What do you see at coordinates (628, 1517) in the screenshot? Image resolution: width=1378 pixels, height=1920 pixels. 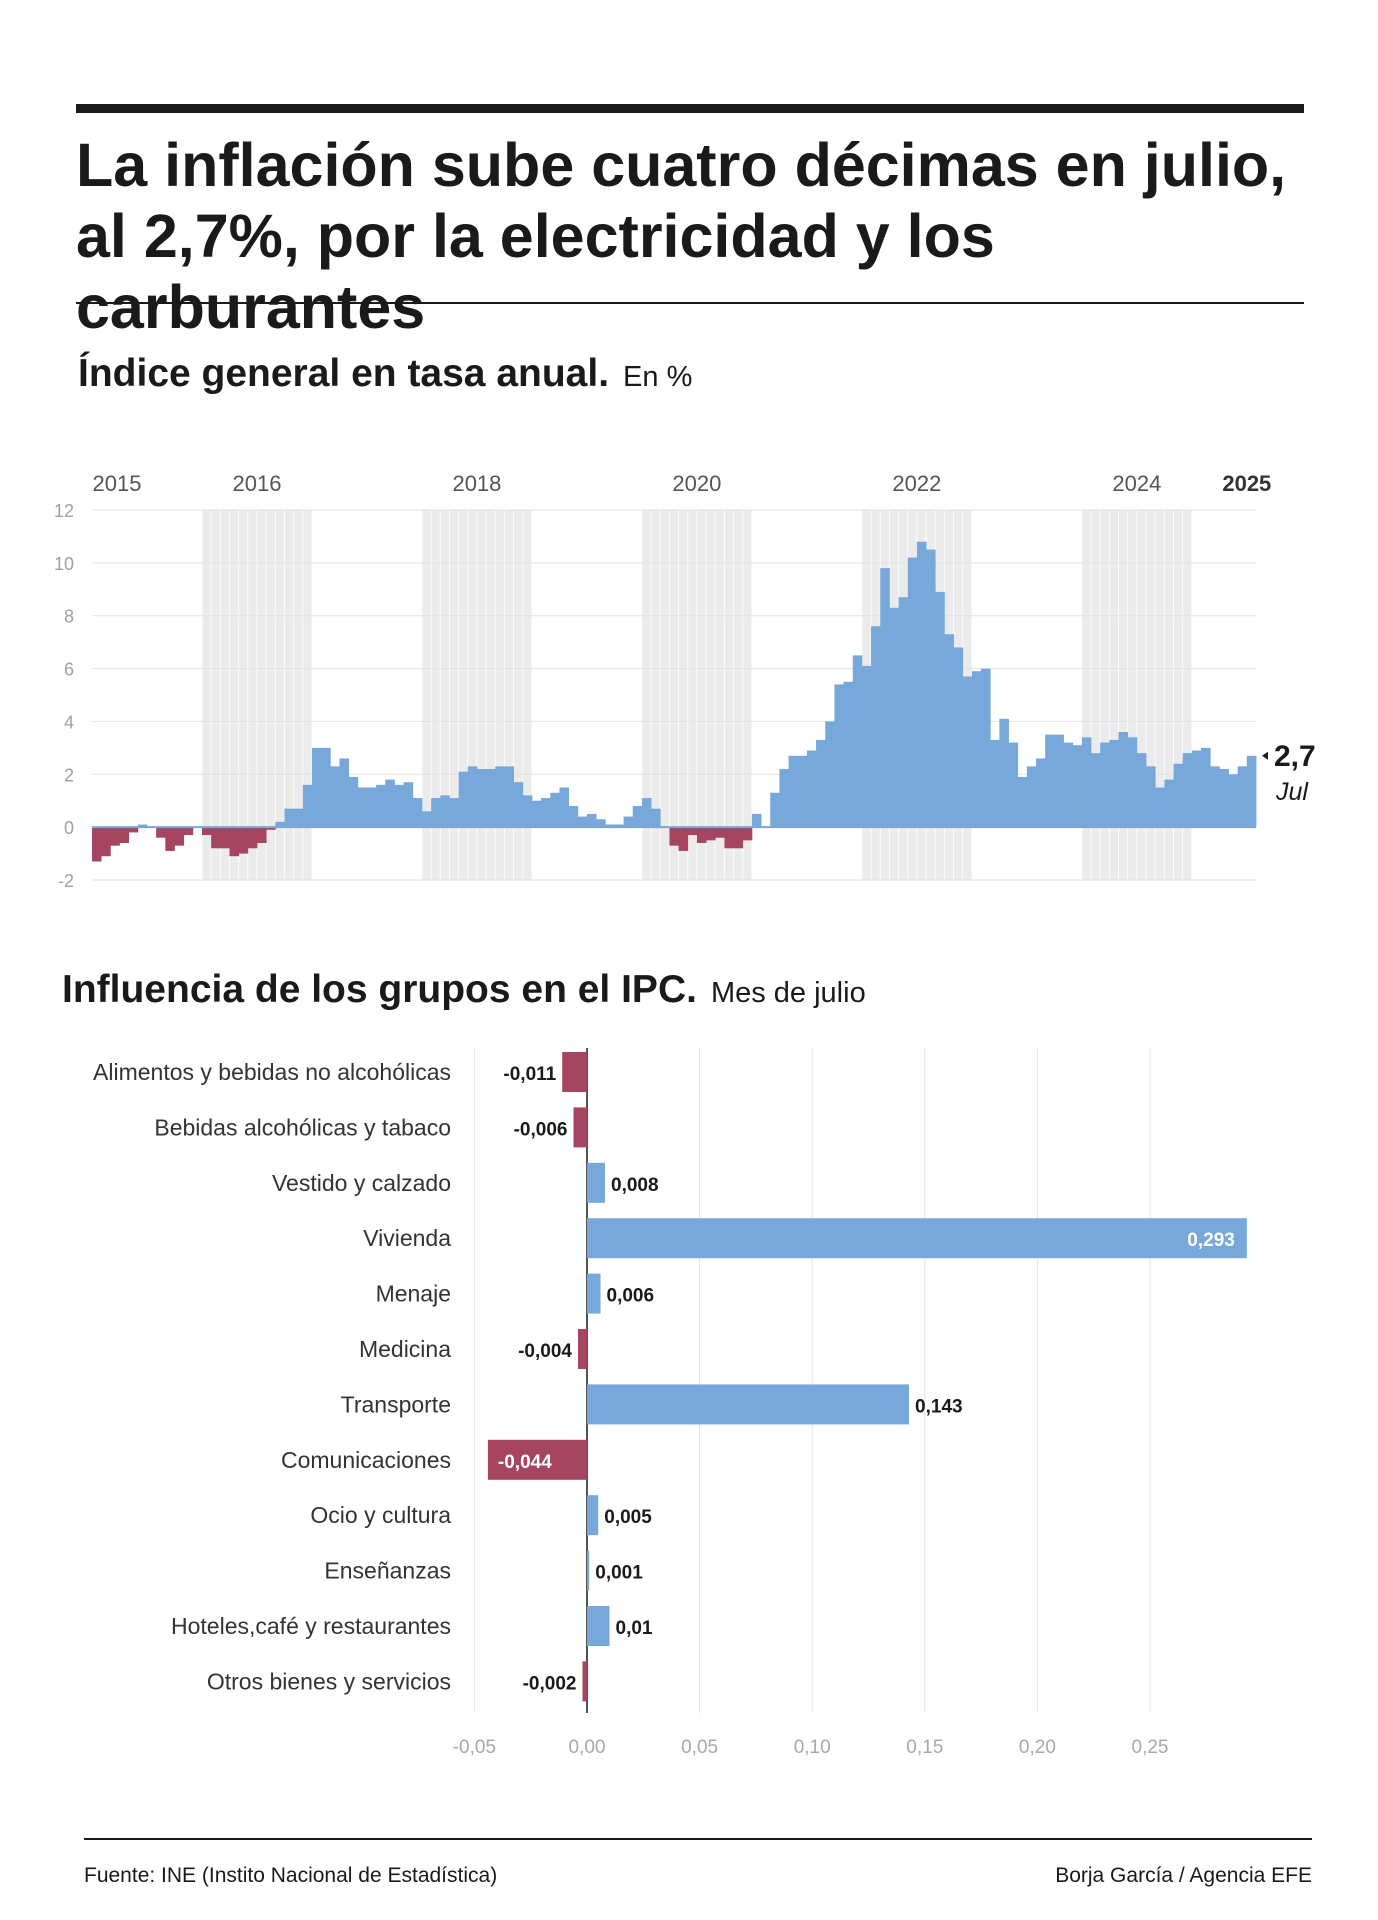 I see `value-label: 0,005` at bounding box center [628, 1517].